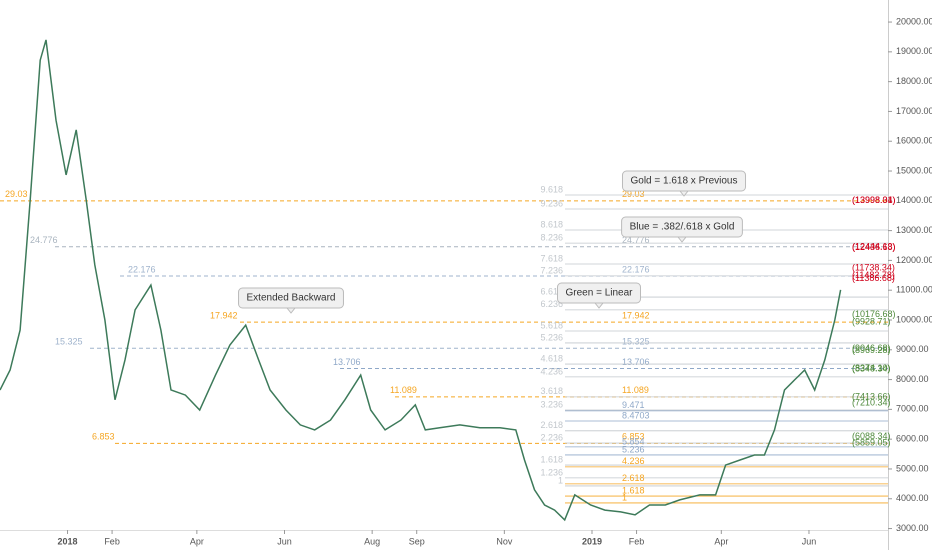 Image resolution: width=932 pixels, height=550 pixels. What do you see at coordinates (912, 349) in the screenshot?
I see `y-tick-label: 9000.00` at bounding box center [912, 349].